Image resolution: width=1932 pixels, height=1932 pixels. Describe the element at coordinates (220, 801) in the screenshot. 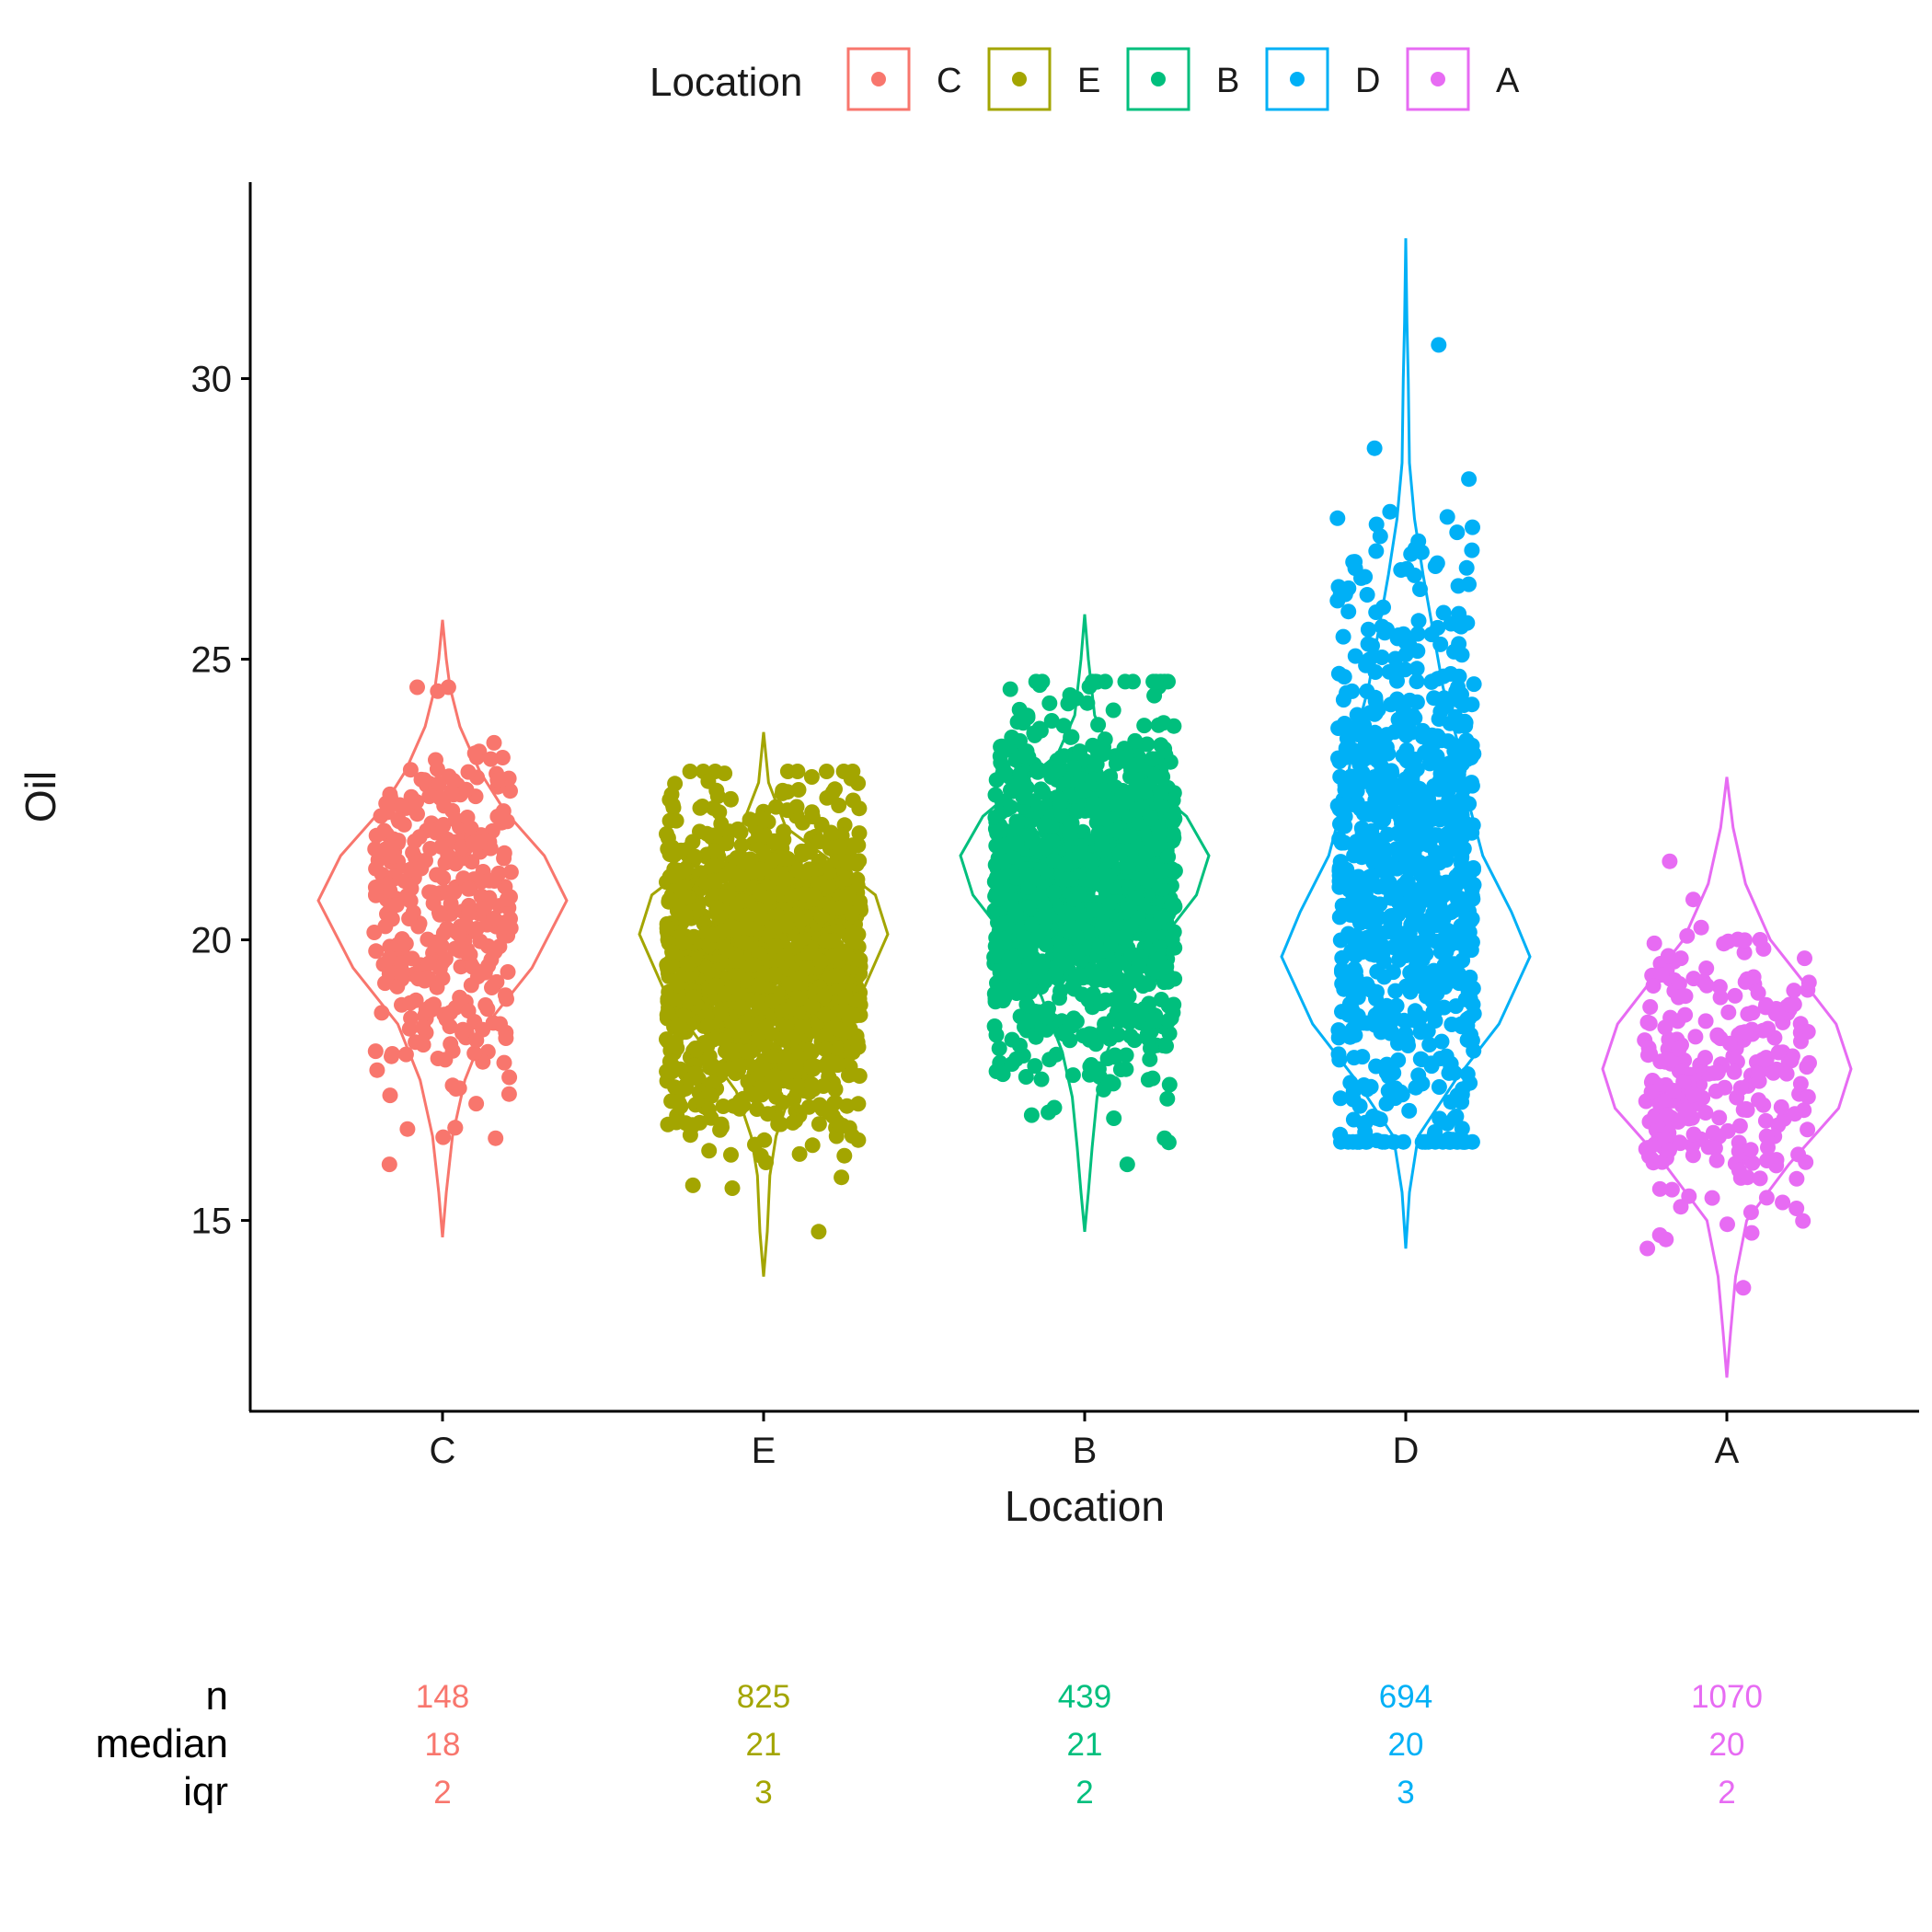

I see `y-ticks: 15 20 25 30` at that location.